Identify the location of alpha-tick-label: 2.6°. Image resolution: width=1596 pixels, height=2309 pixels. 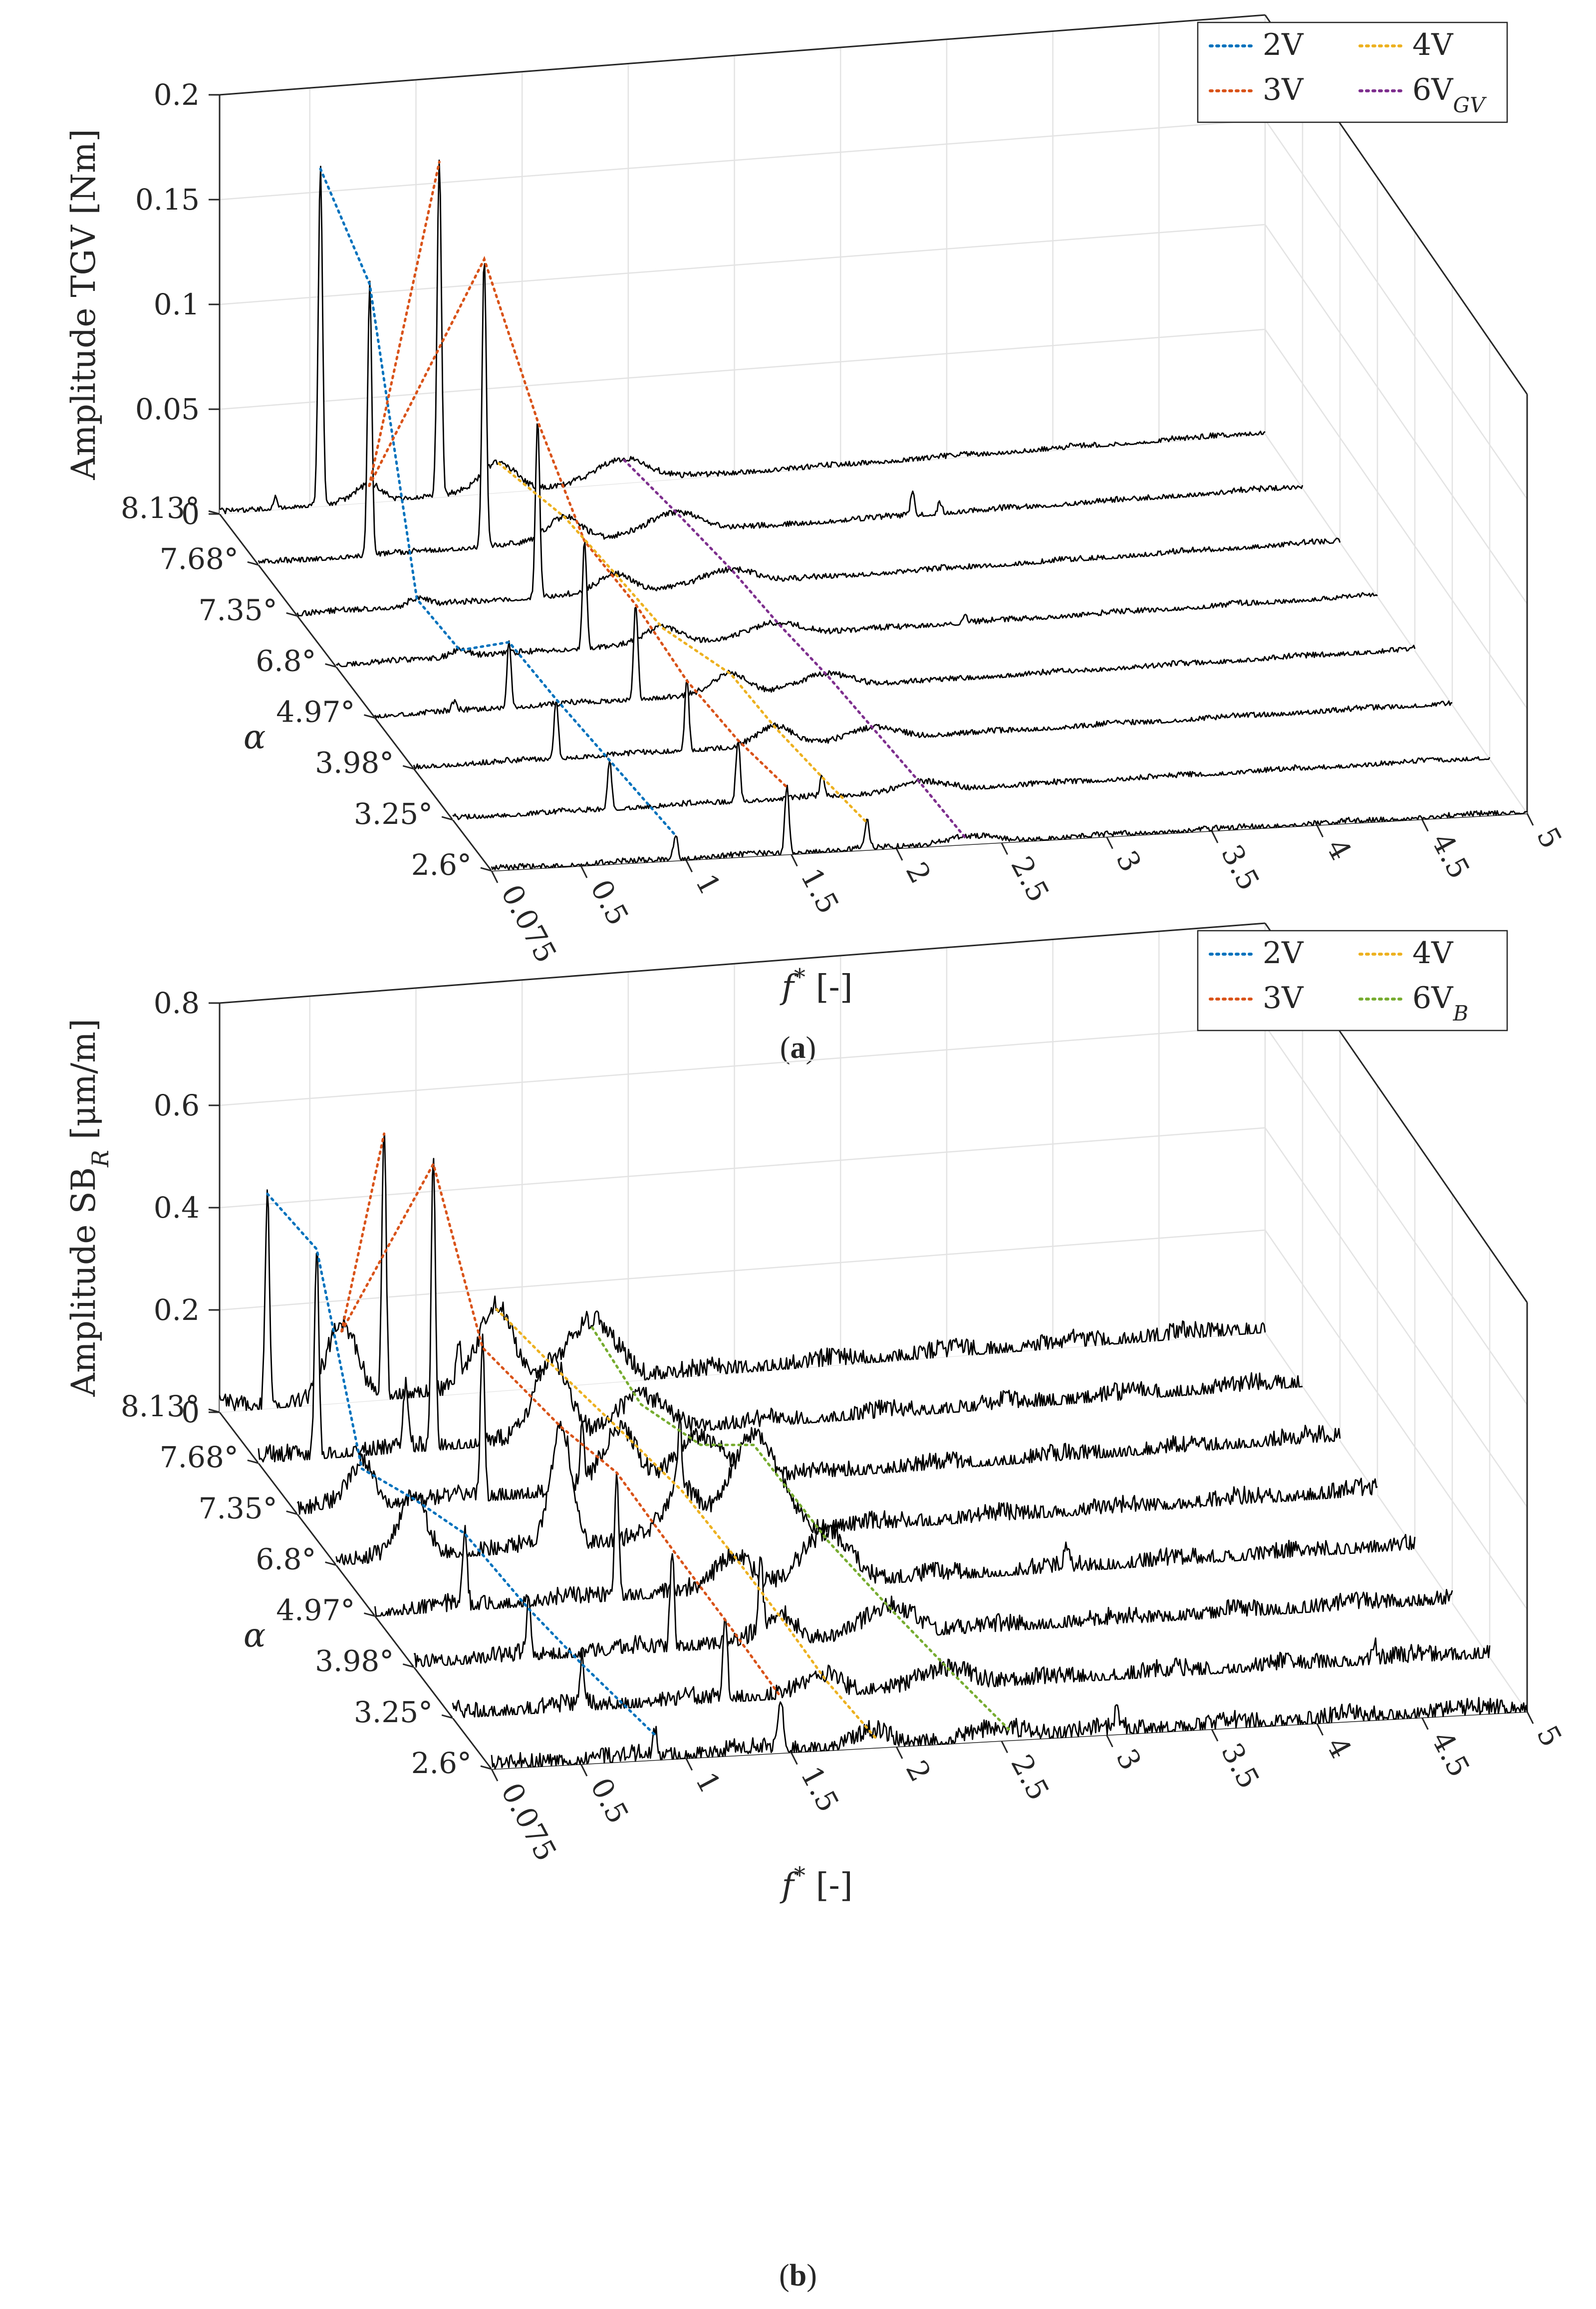
(441, 865).